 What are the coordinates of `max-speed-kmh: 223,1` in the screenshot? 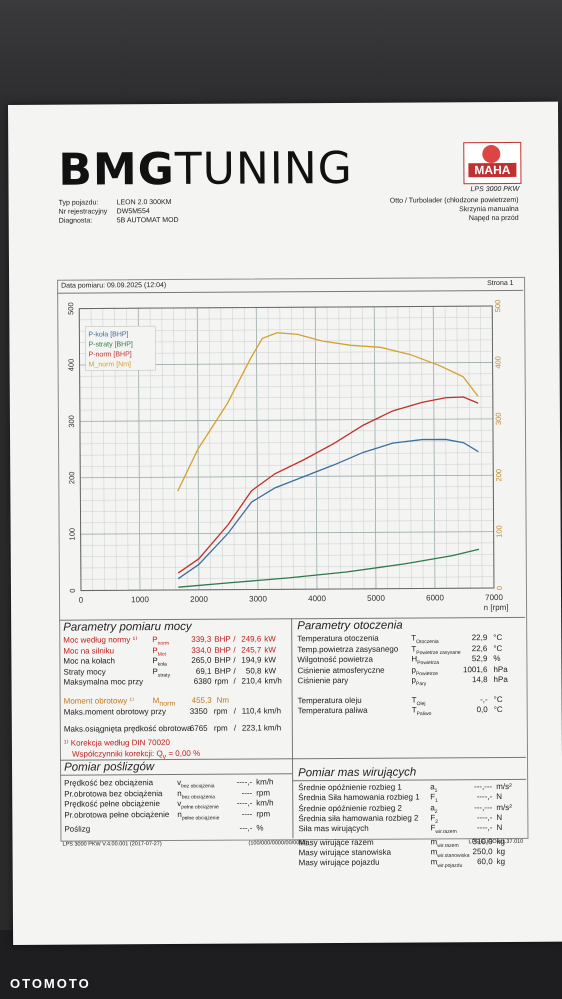 It's located at (251, 728).